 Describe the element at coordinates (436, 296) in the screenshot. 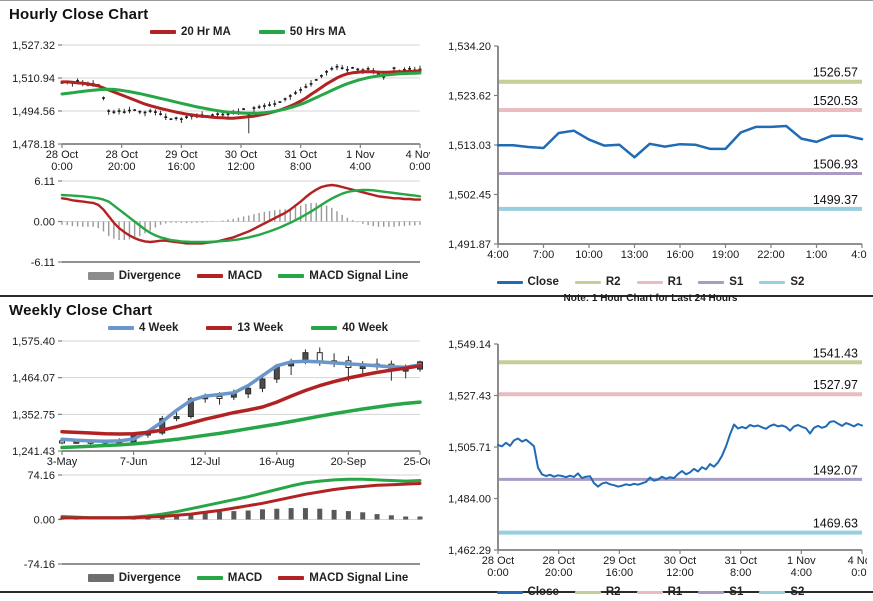

I see `section-divider` at that location.